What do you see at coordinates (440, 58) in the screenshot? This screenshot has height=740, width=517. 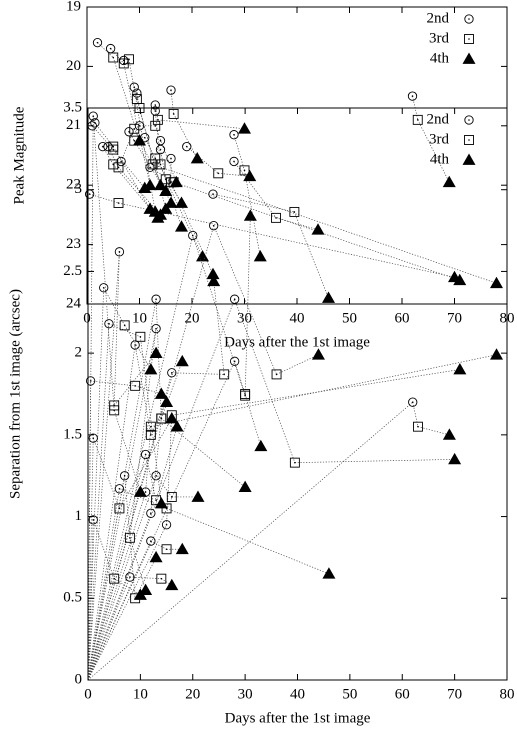 I see `legend-label: 4th` at bounding box center [440, 58].